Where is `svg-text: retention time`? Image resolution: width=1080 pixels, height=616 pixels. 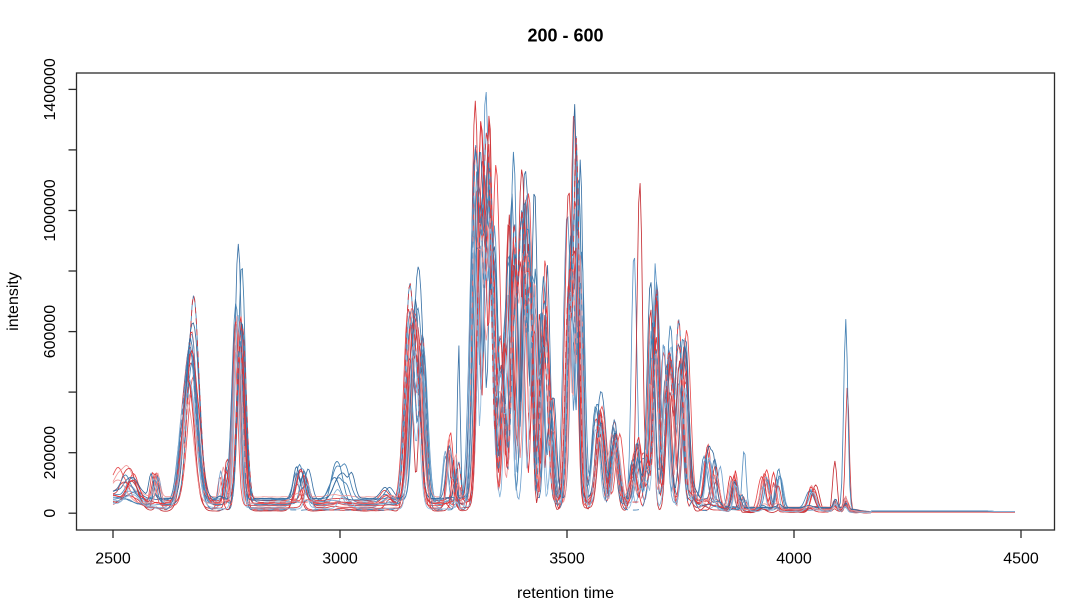
svg-text: retention time is located at coordinates (565, 593).